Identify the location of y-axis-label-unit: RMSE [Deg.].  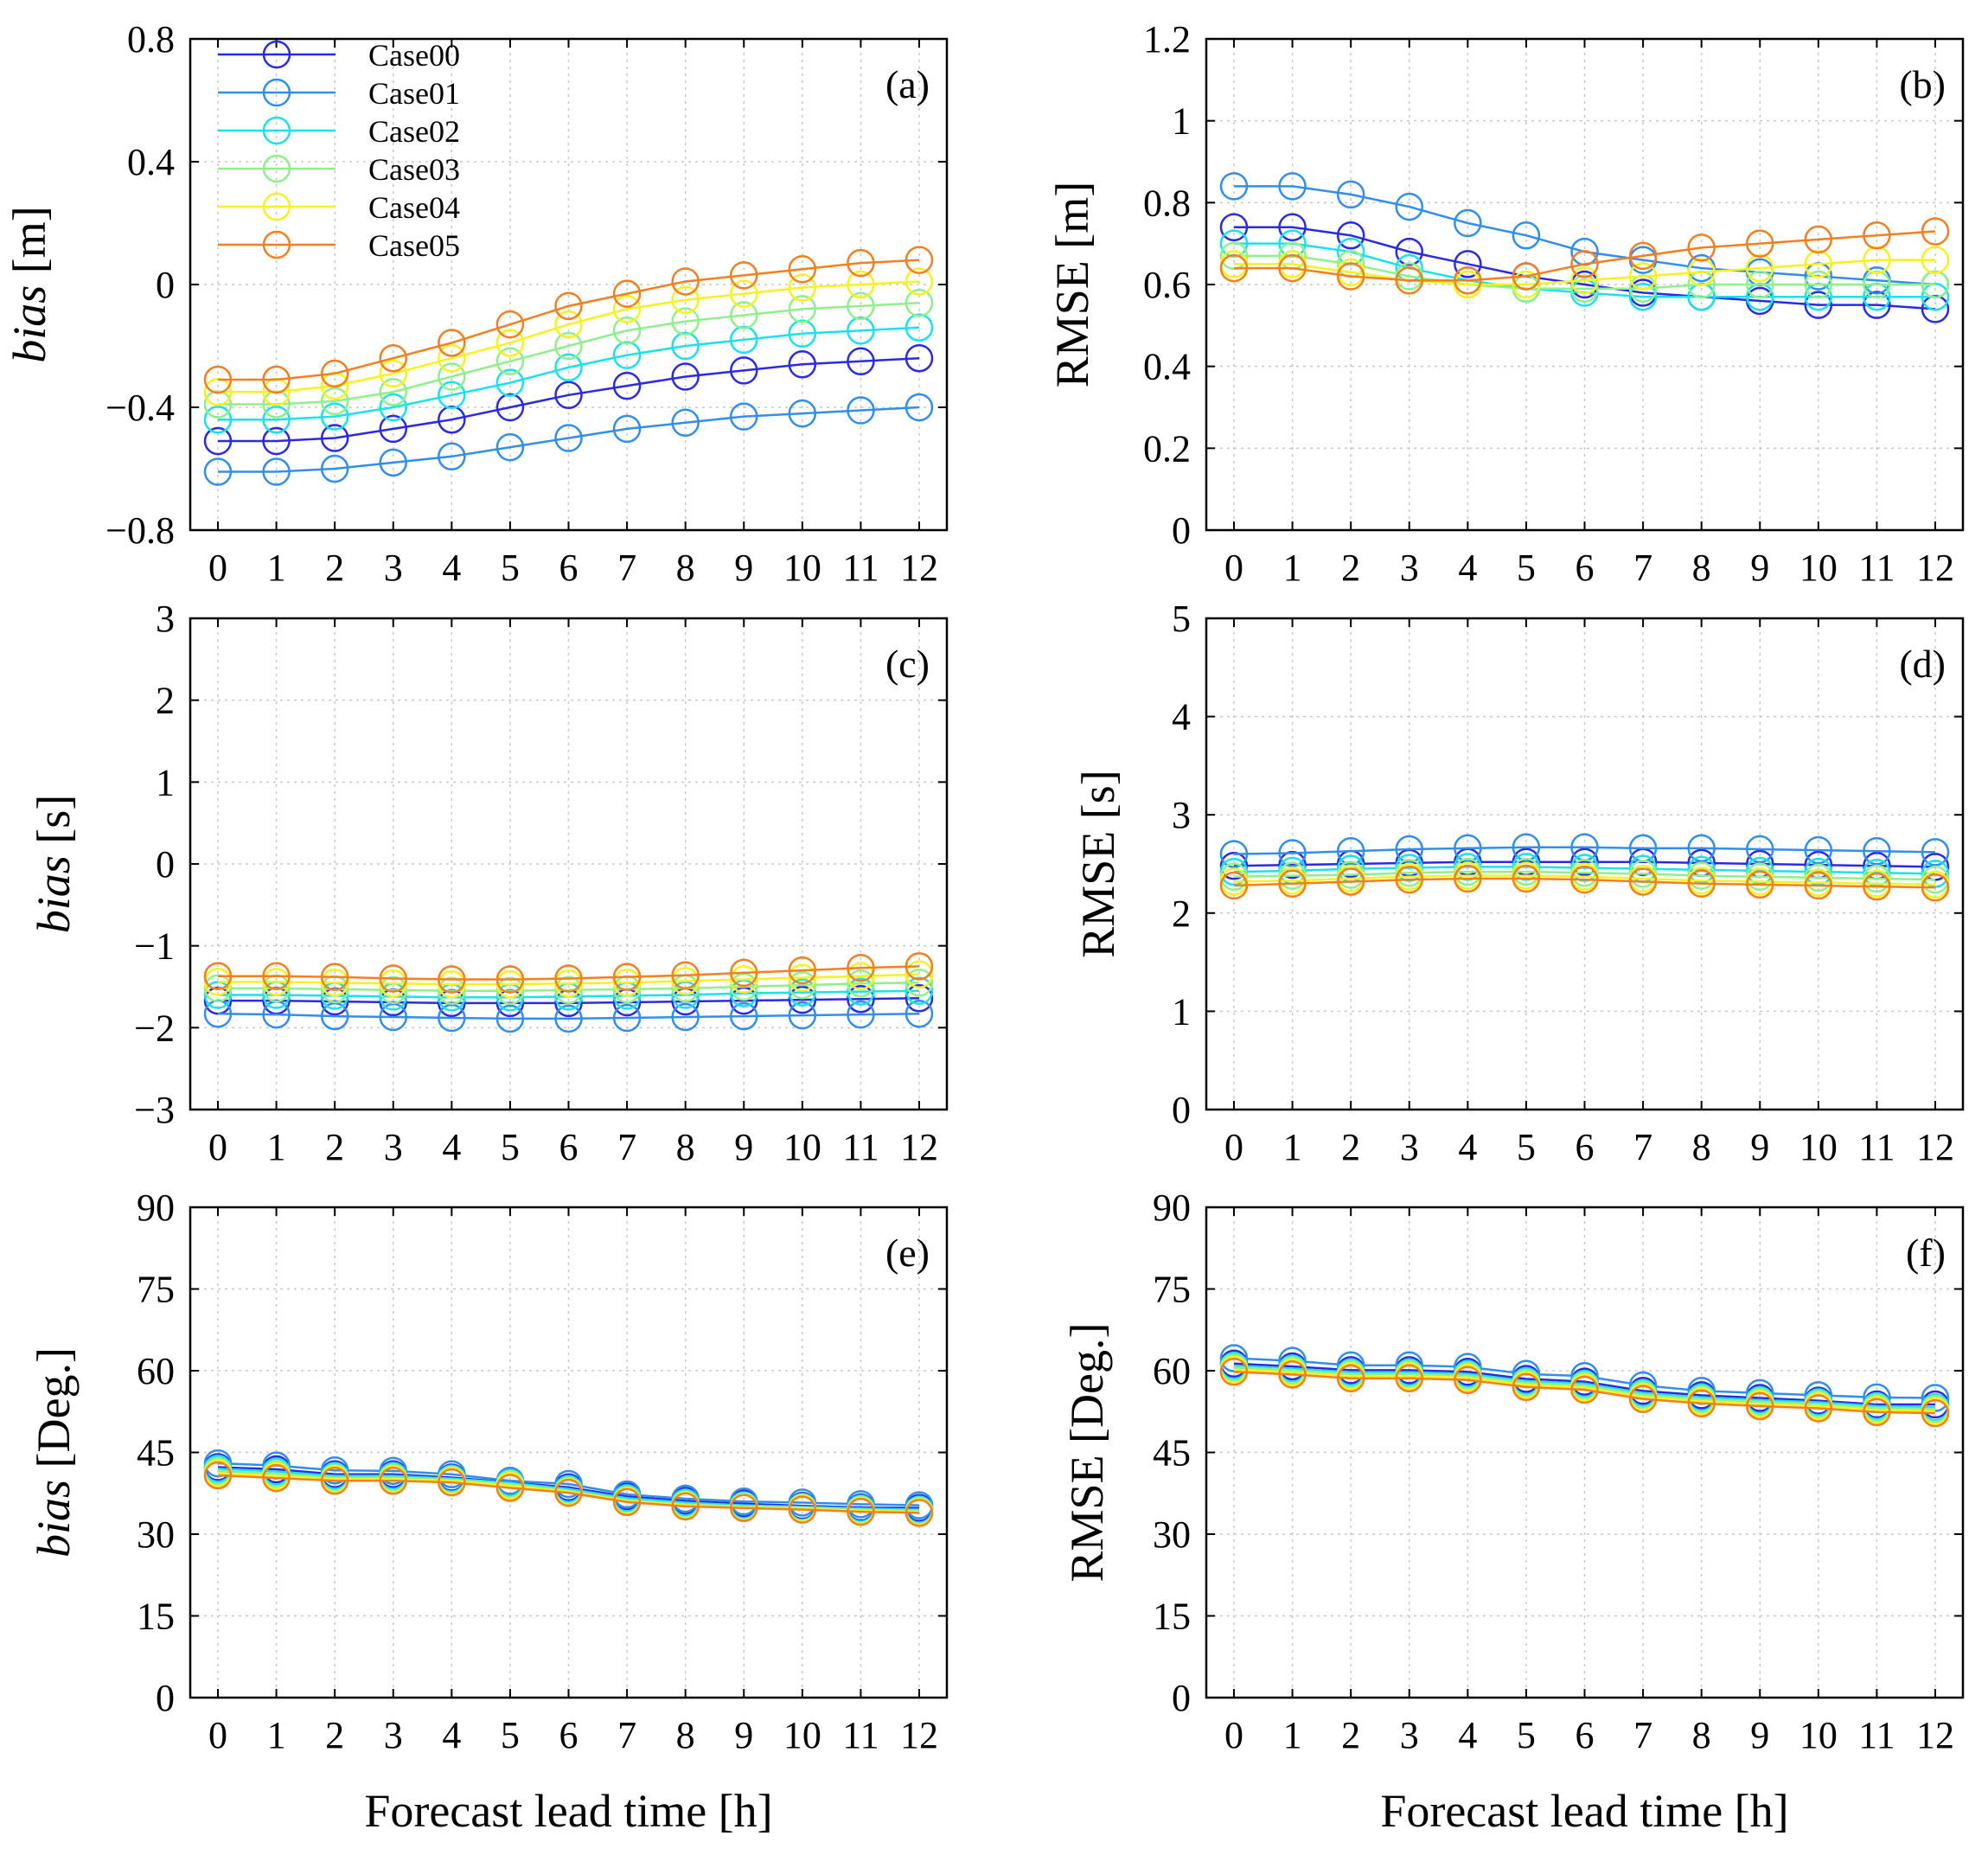
(1087, 1453).